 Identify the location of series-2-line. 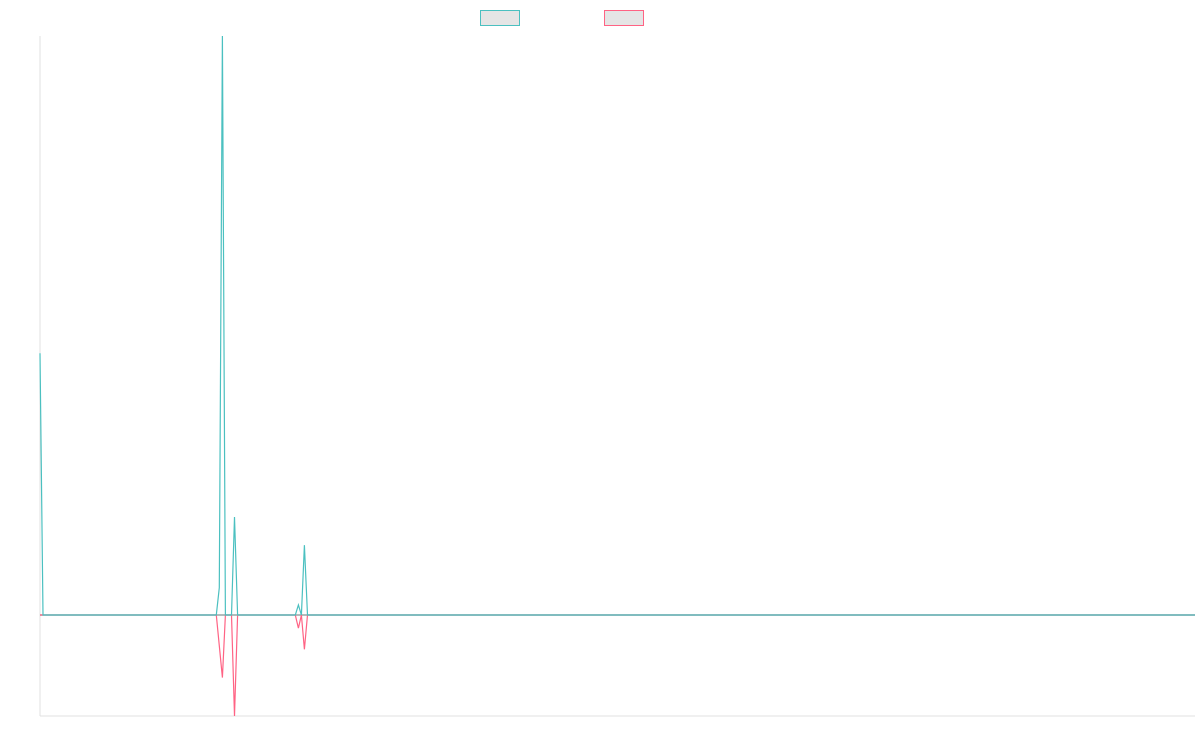
(617, 665).